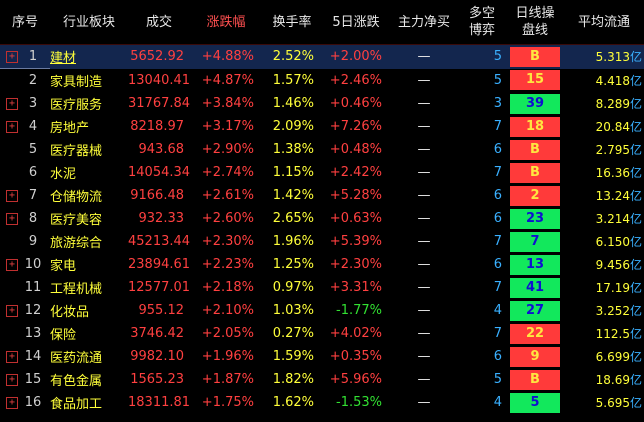 The height and width of the screenshot is (422, 644). I want to click on sector-name: 医疗器械, so click(76, 151).